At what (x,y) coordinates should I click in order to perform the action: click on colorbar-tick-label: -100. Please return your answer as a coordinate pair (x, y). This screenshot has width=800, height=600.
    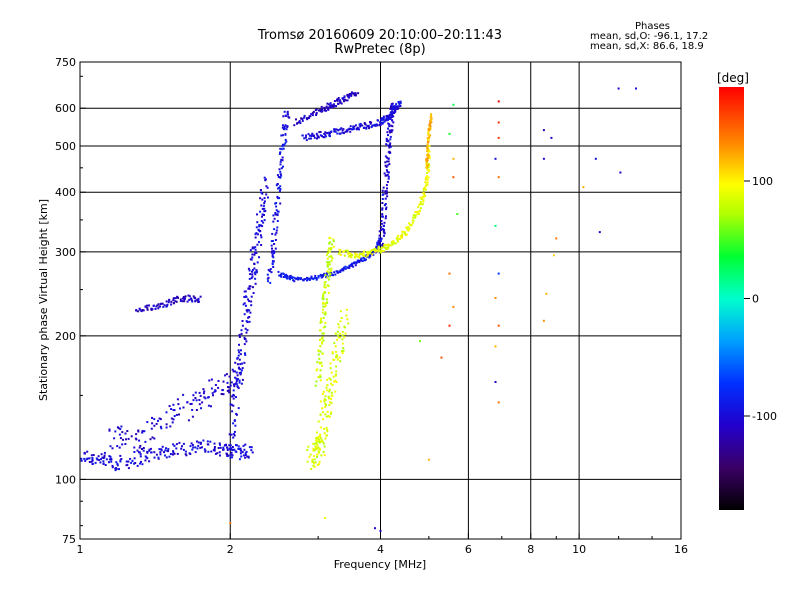
    Looking at the image, I should click on (764, 416).